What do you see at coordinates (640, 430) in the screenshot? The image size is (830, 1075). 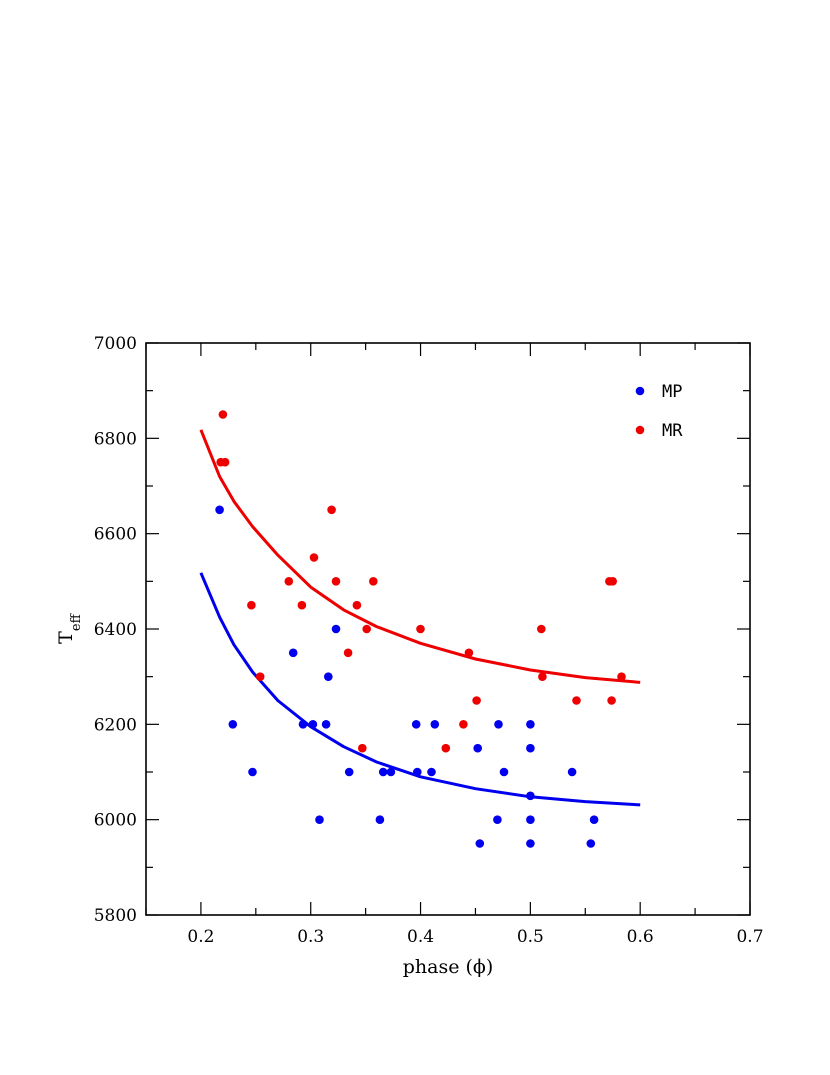 I see `legend-marker-mr` at bounding box center [640, 430].